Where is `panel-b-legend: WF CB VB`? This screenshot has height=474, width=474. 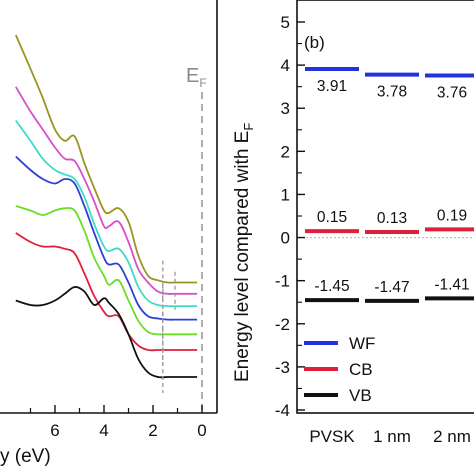
panel-b-legend: WF CB VB is located at coordinates (339, 369).